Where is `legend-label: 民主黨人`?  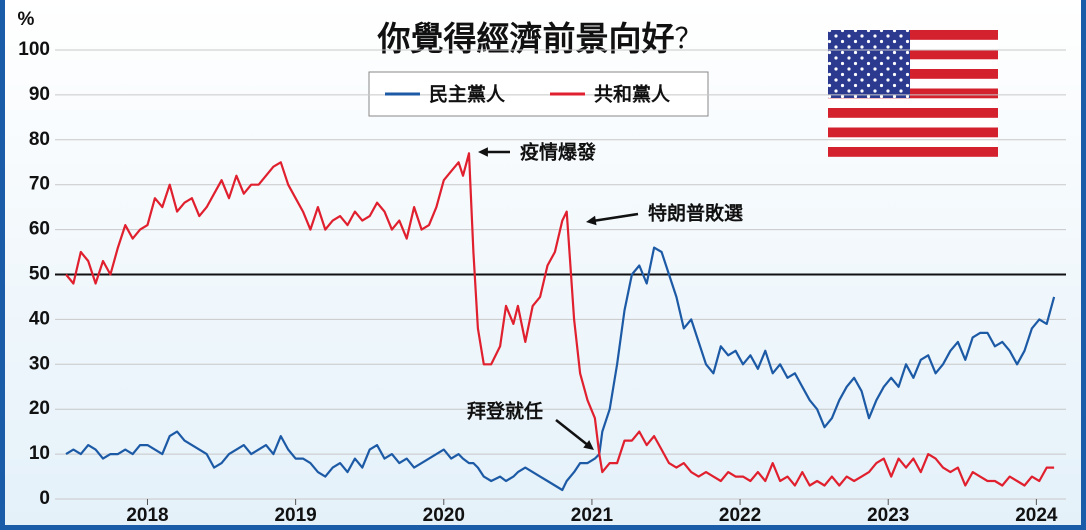 legend-label: 民主黨人 is located at coordinates (467, 94).